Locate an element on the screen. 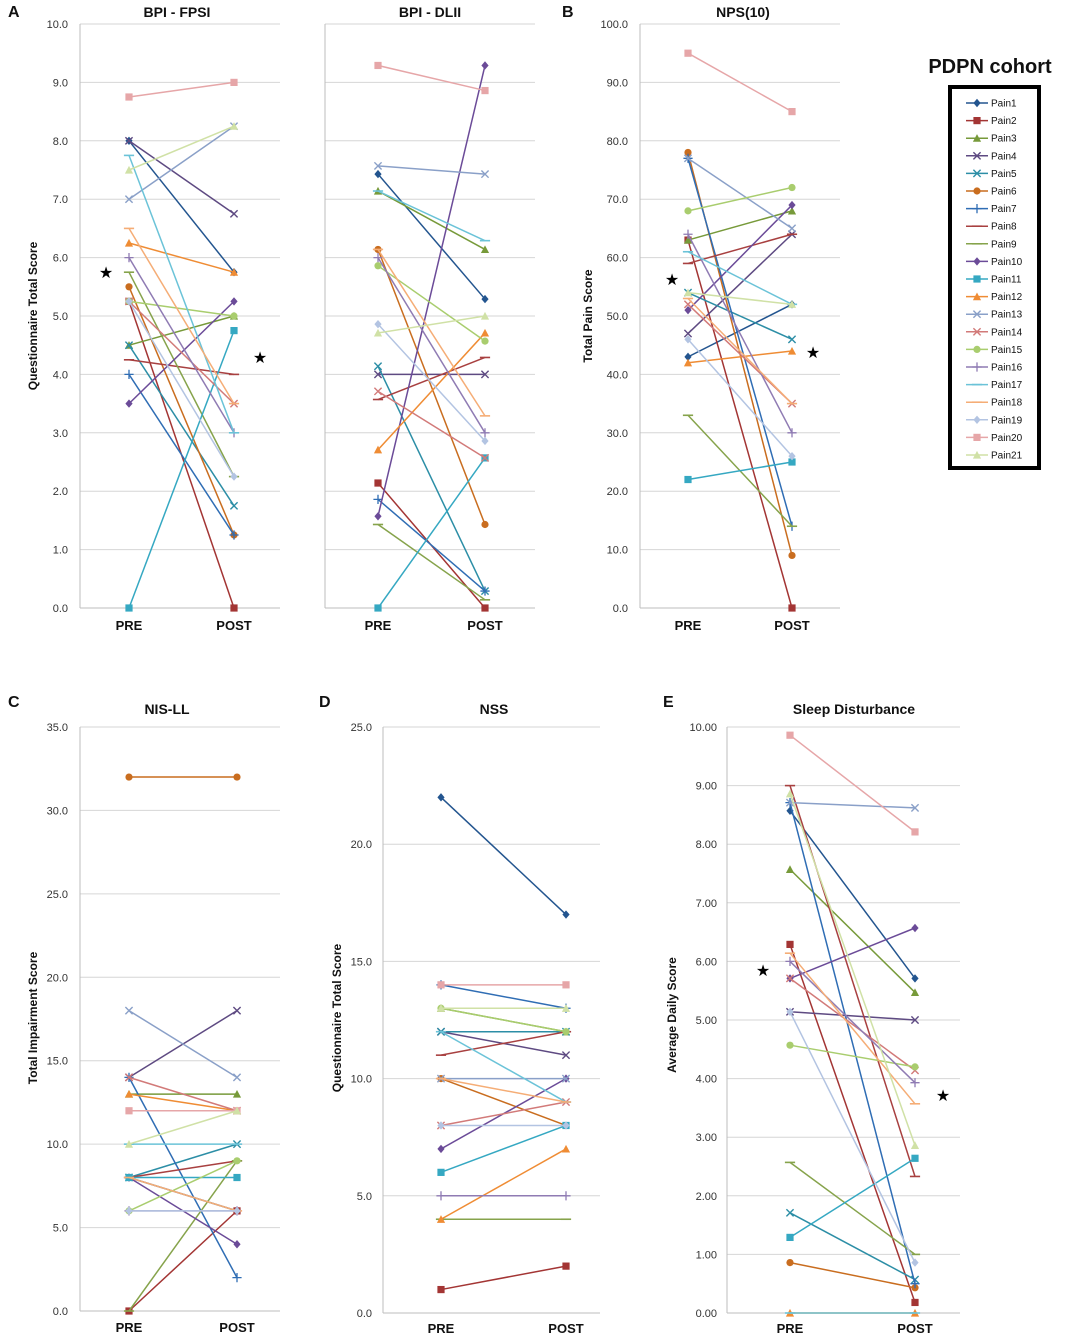 This screenshot has height=1344, width=1067. legend-label: Pain18 is located at coordinates (1007, 403).